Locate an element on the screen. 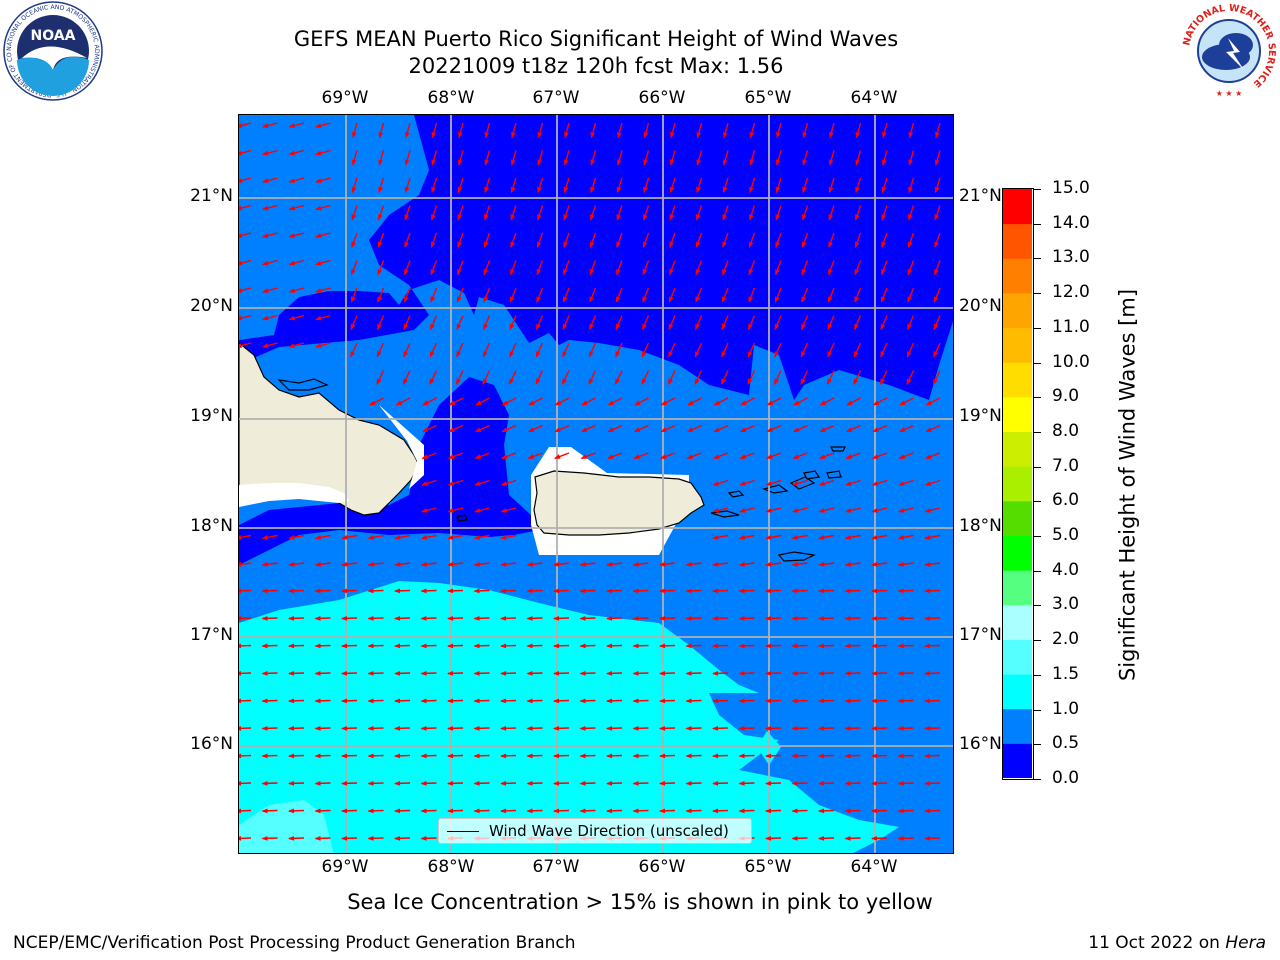 This screenshot has width=1280, height=960. lon-label-bottom: 66°W is located at coordinates (662, 867).